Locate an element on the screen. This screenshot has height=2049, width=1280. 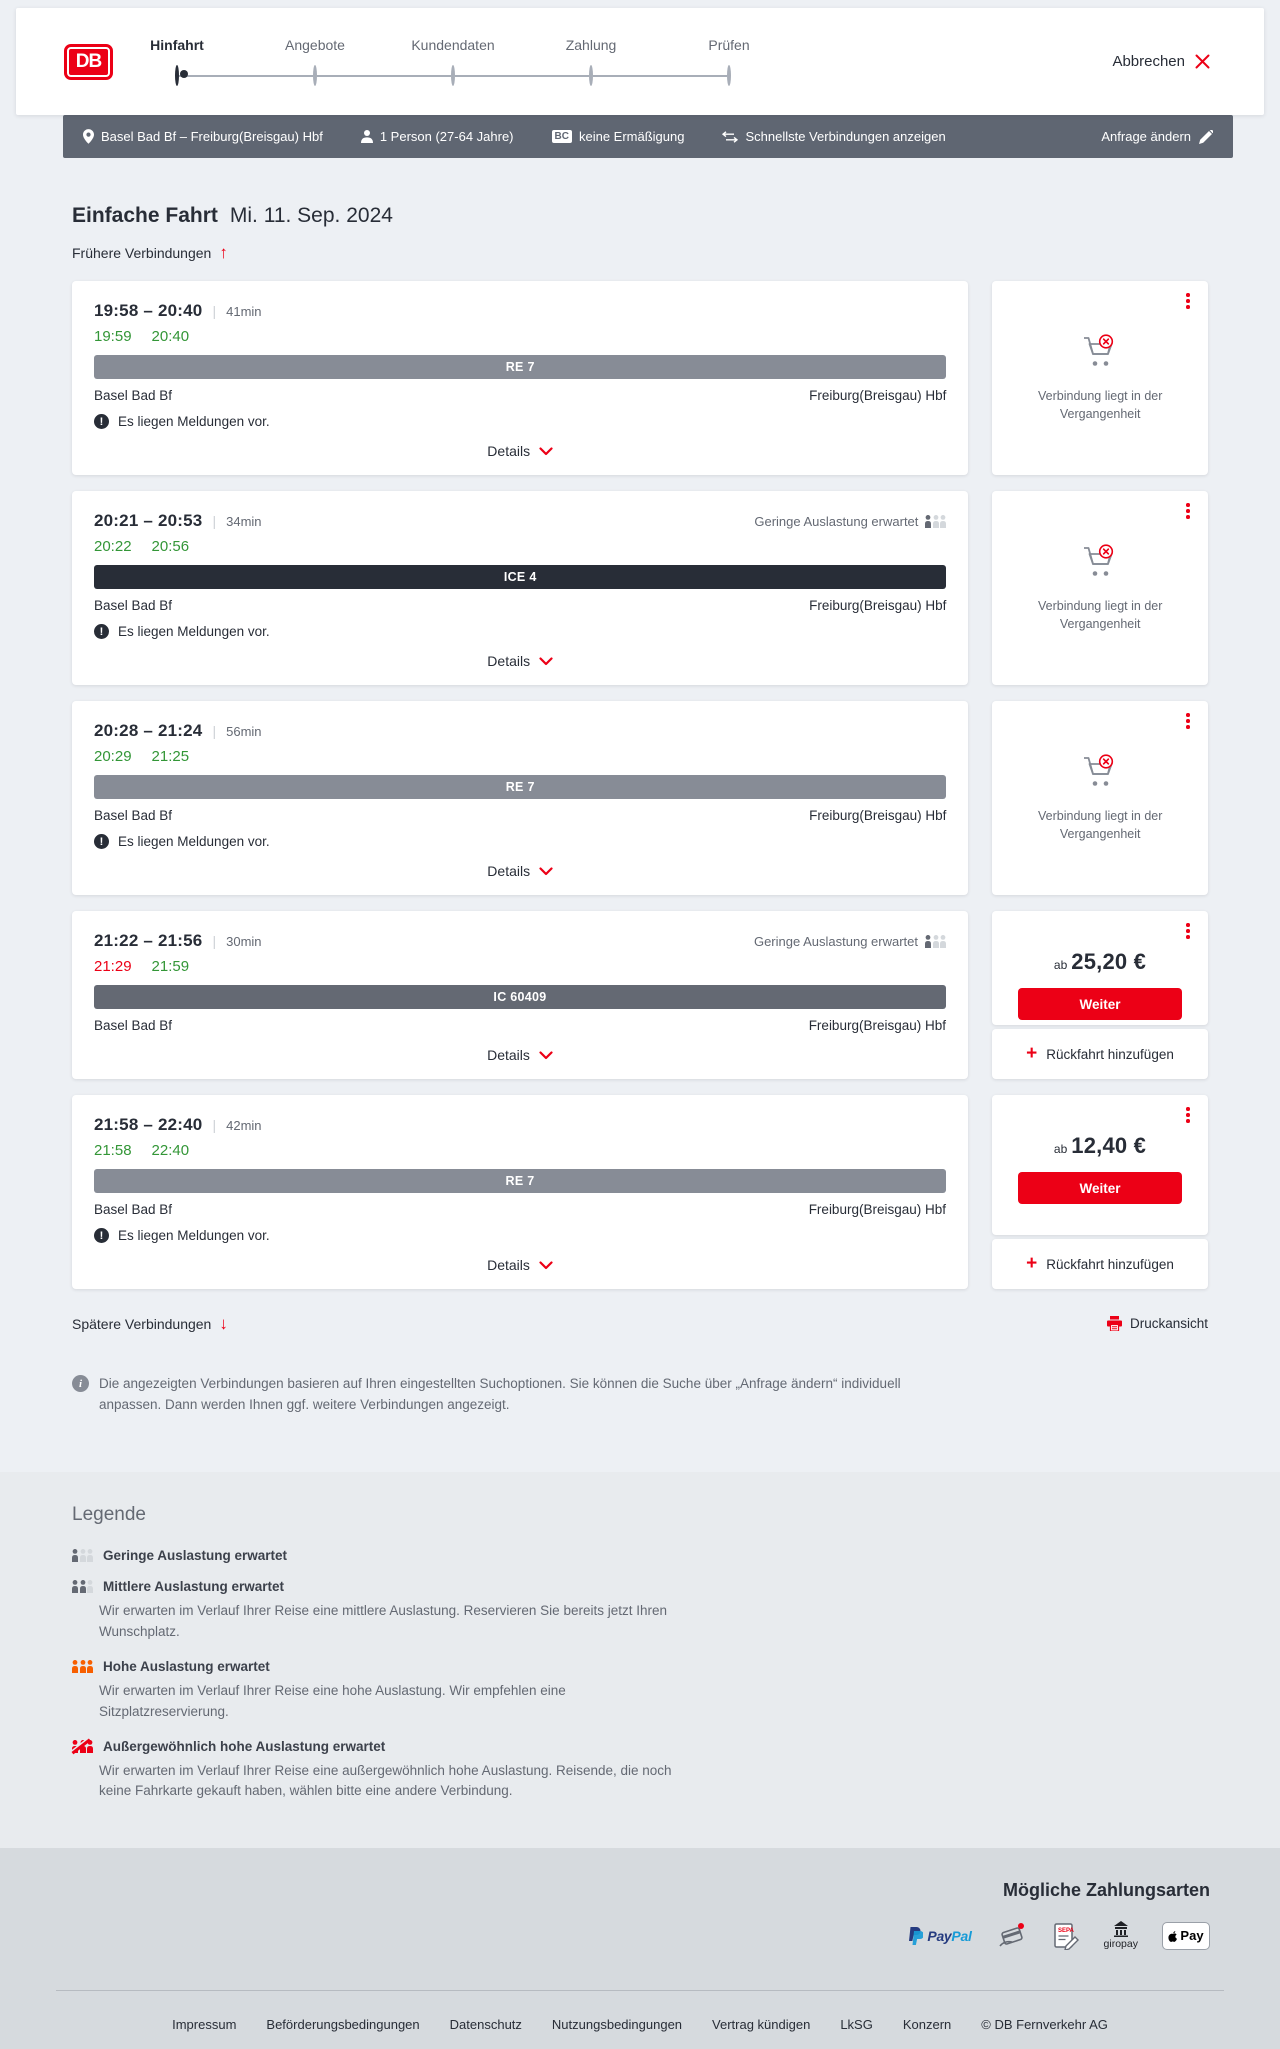
progress-steps: Hinfahrt Angebote Kundendaten Zahlung Prüfen is located at coordinates (450, 62).